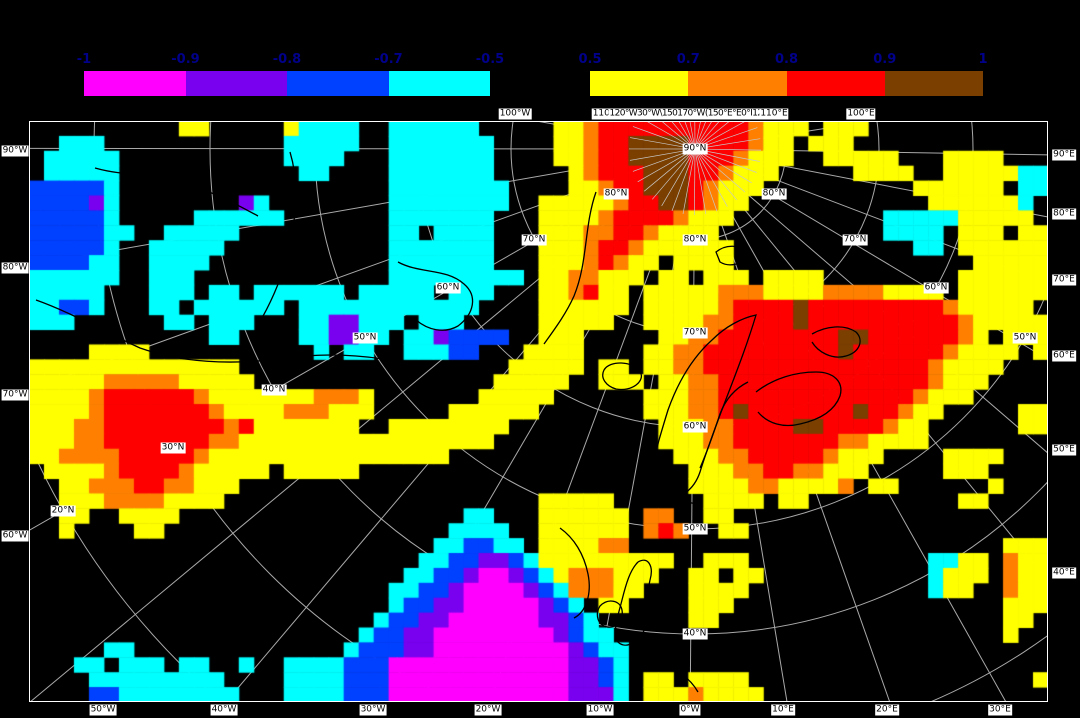  Describe the element at coordinates (173, 448) in the screenshot. I see `latitude-label: 30°N` at that location.